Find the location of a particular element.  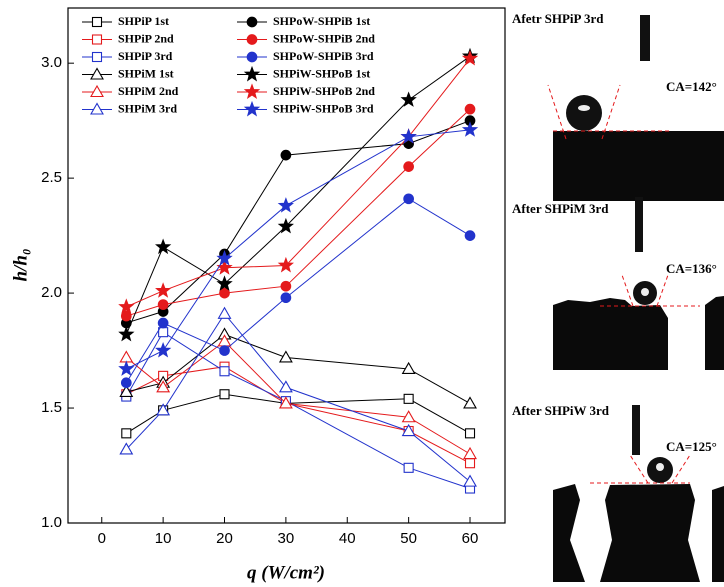

x-tick-label: 50 is located at coordinates (408, 538).